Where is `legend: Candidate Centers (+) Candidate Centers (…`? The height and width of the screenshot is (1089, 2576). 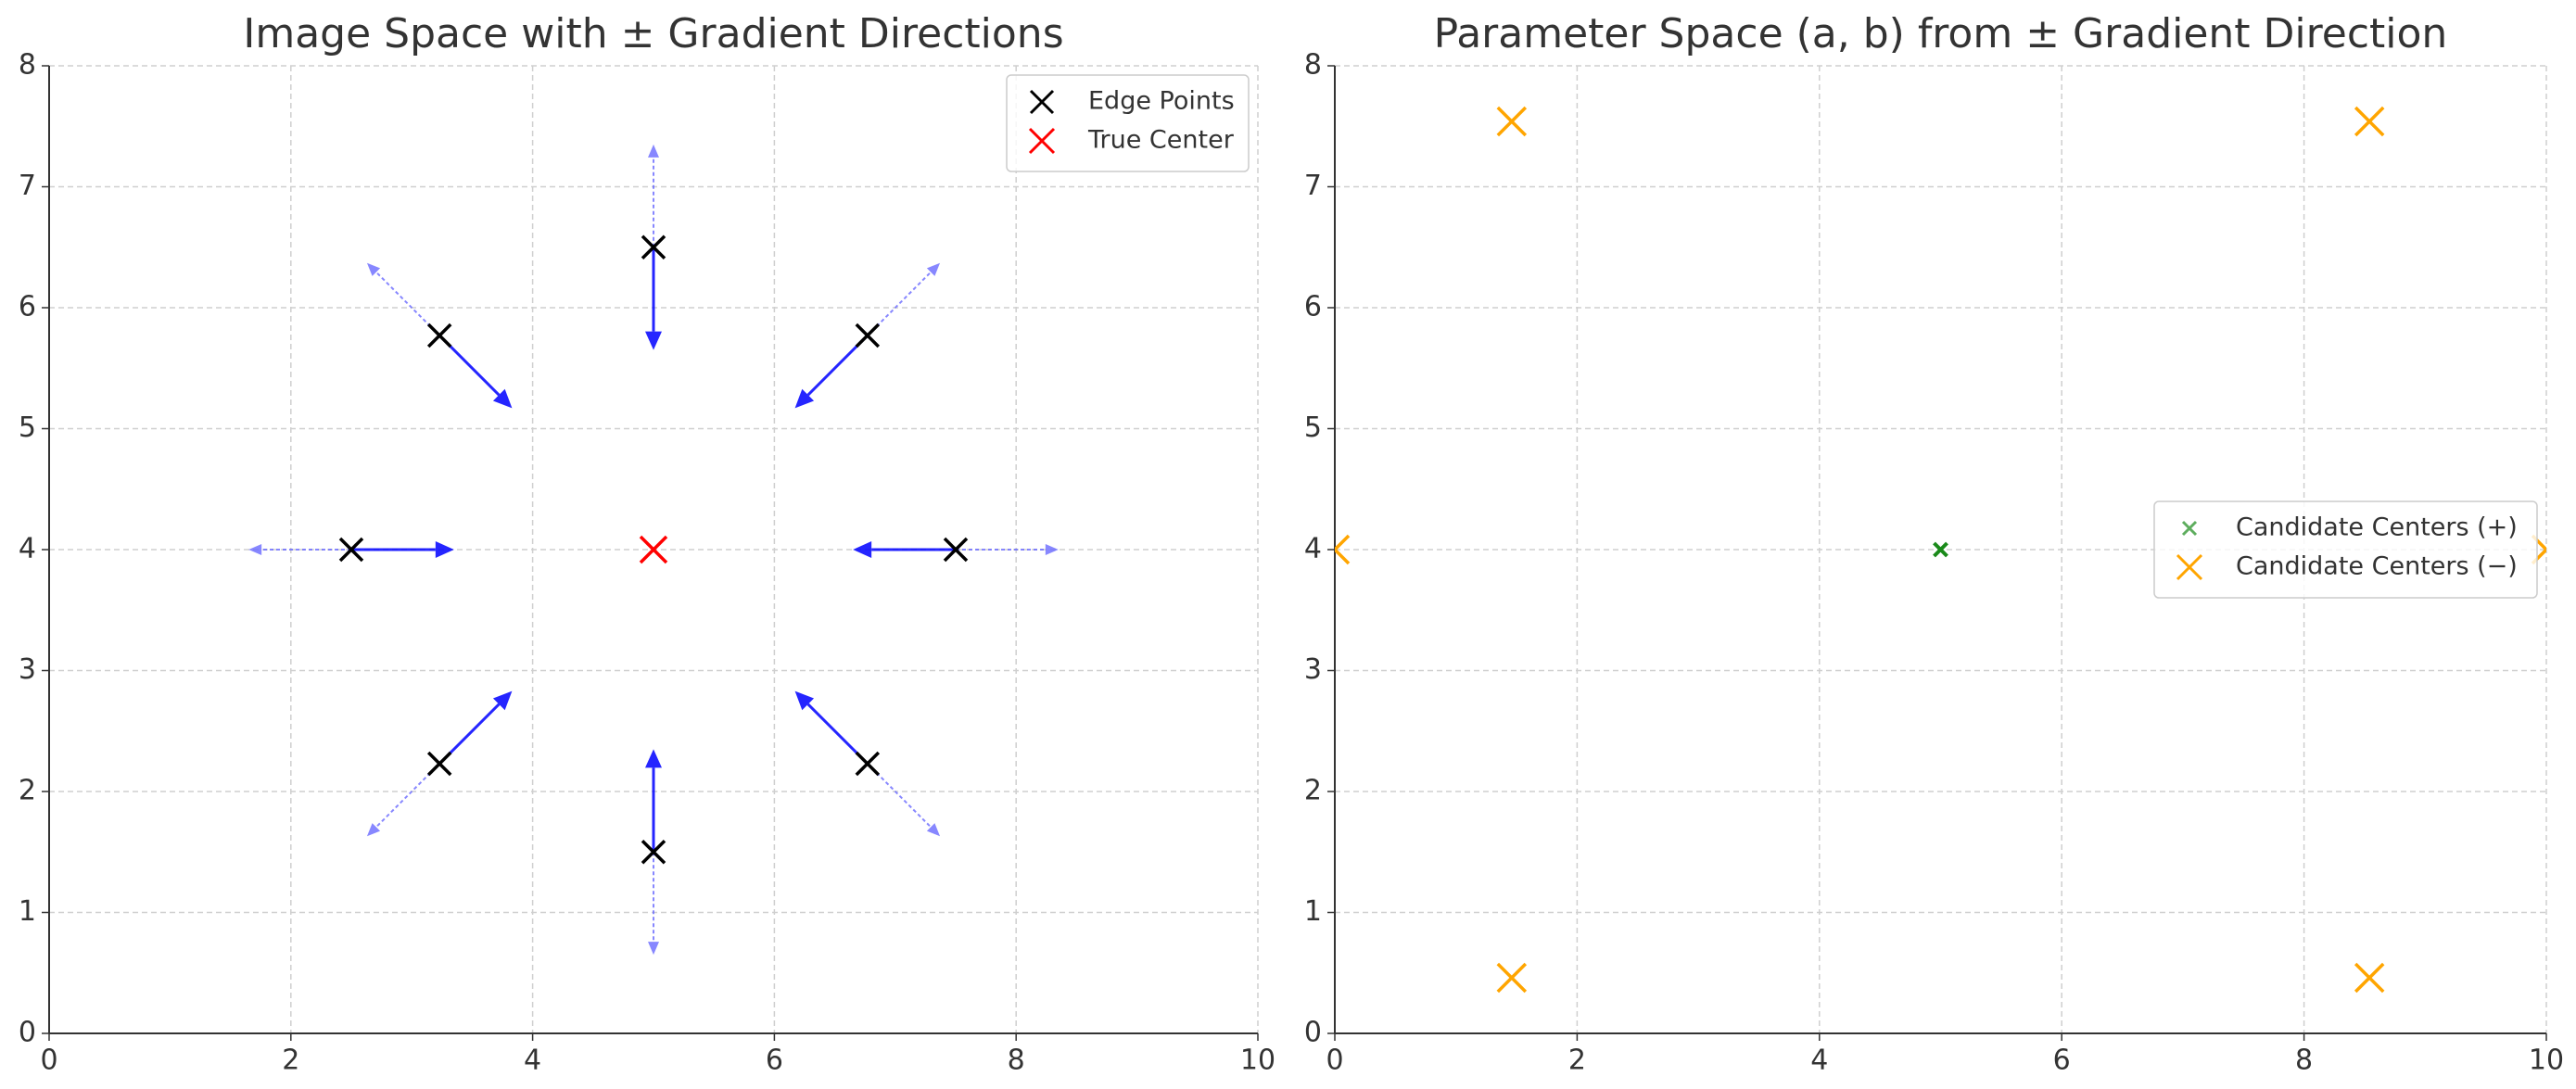
legend: Candidate Centers (+) Candidate Centers (… is located at coordinates (2345, 549).